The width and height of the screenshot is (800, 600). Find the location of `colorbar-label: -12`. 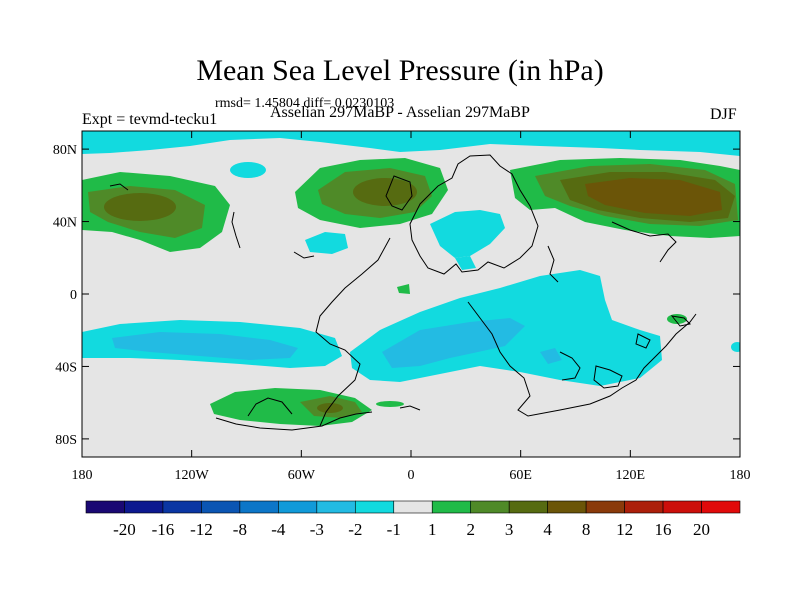

colorbar-label: -12 is located at coordinates (201, 529).